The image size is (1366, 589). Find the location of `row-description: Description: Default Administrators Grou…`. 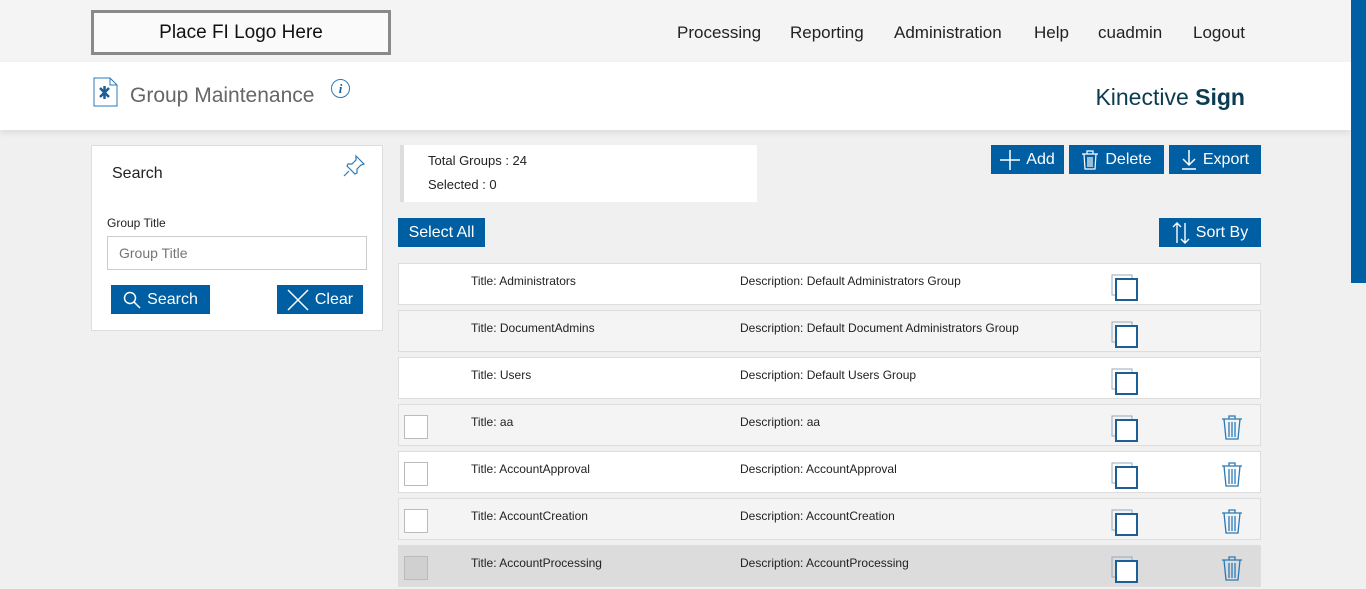

row-description: Description: Default Administrators Grou… is located at coordinates (850, 281).